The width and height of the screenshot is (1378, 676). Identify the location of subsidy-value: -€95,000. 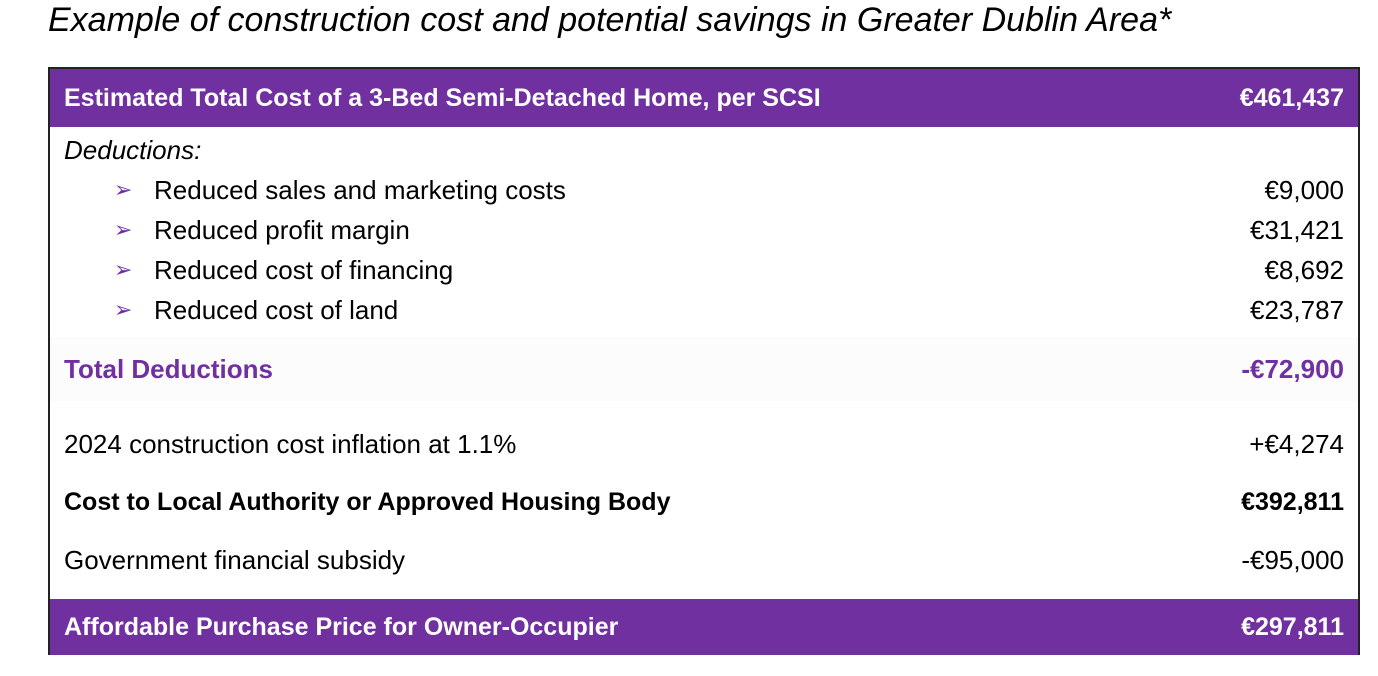
(1292, 559).